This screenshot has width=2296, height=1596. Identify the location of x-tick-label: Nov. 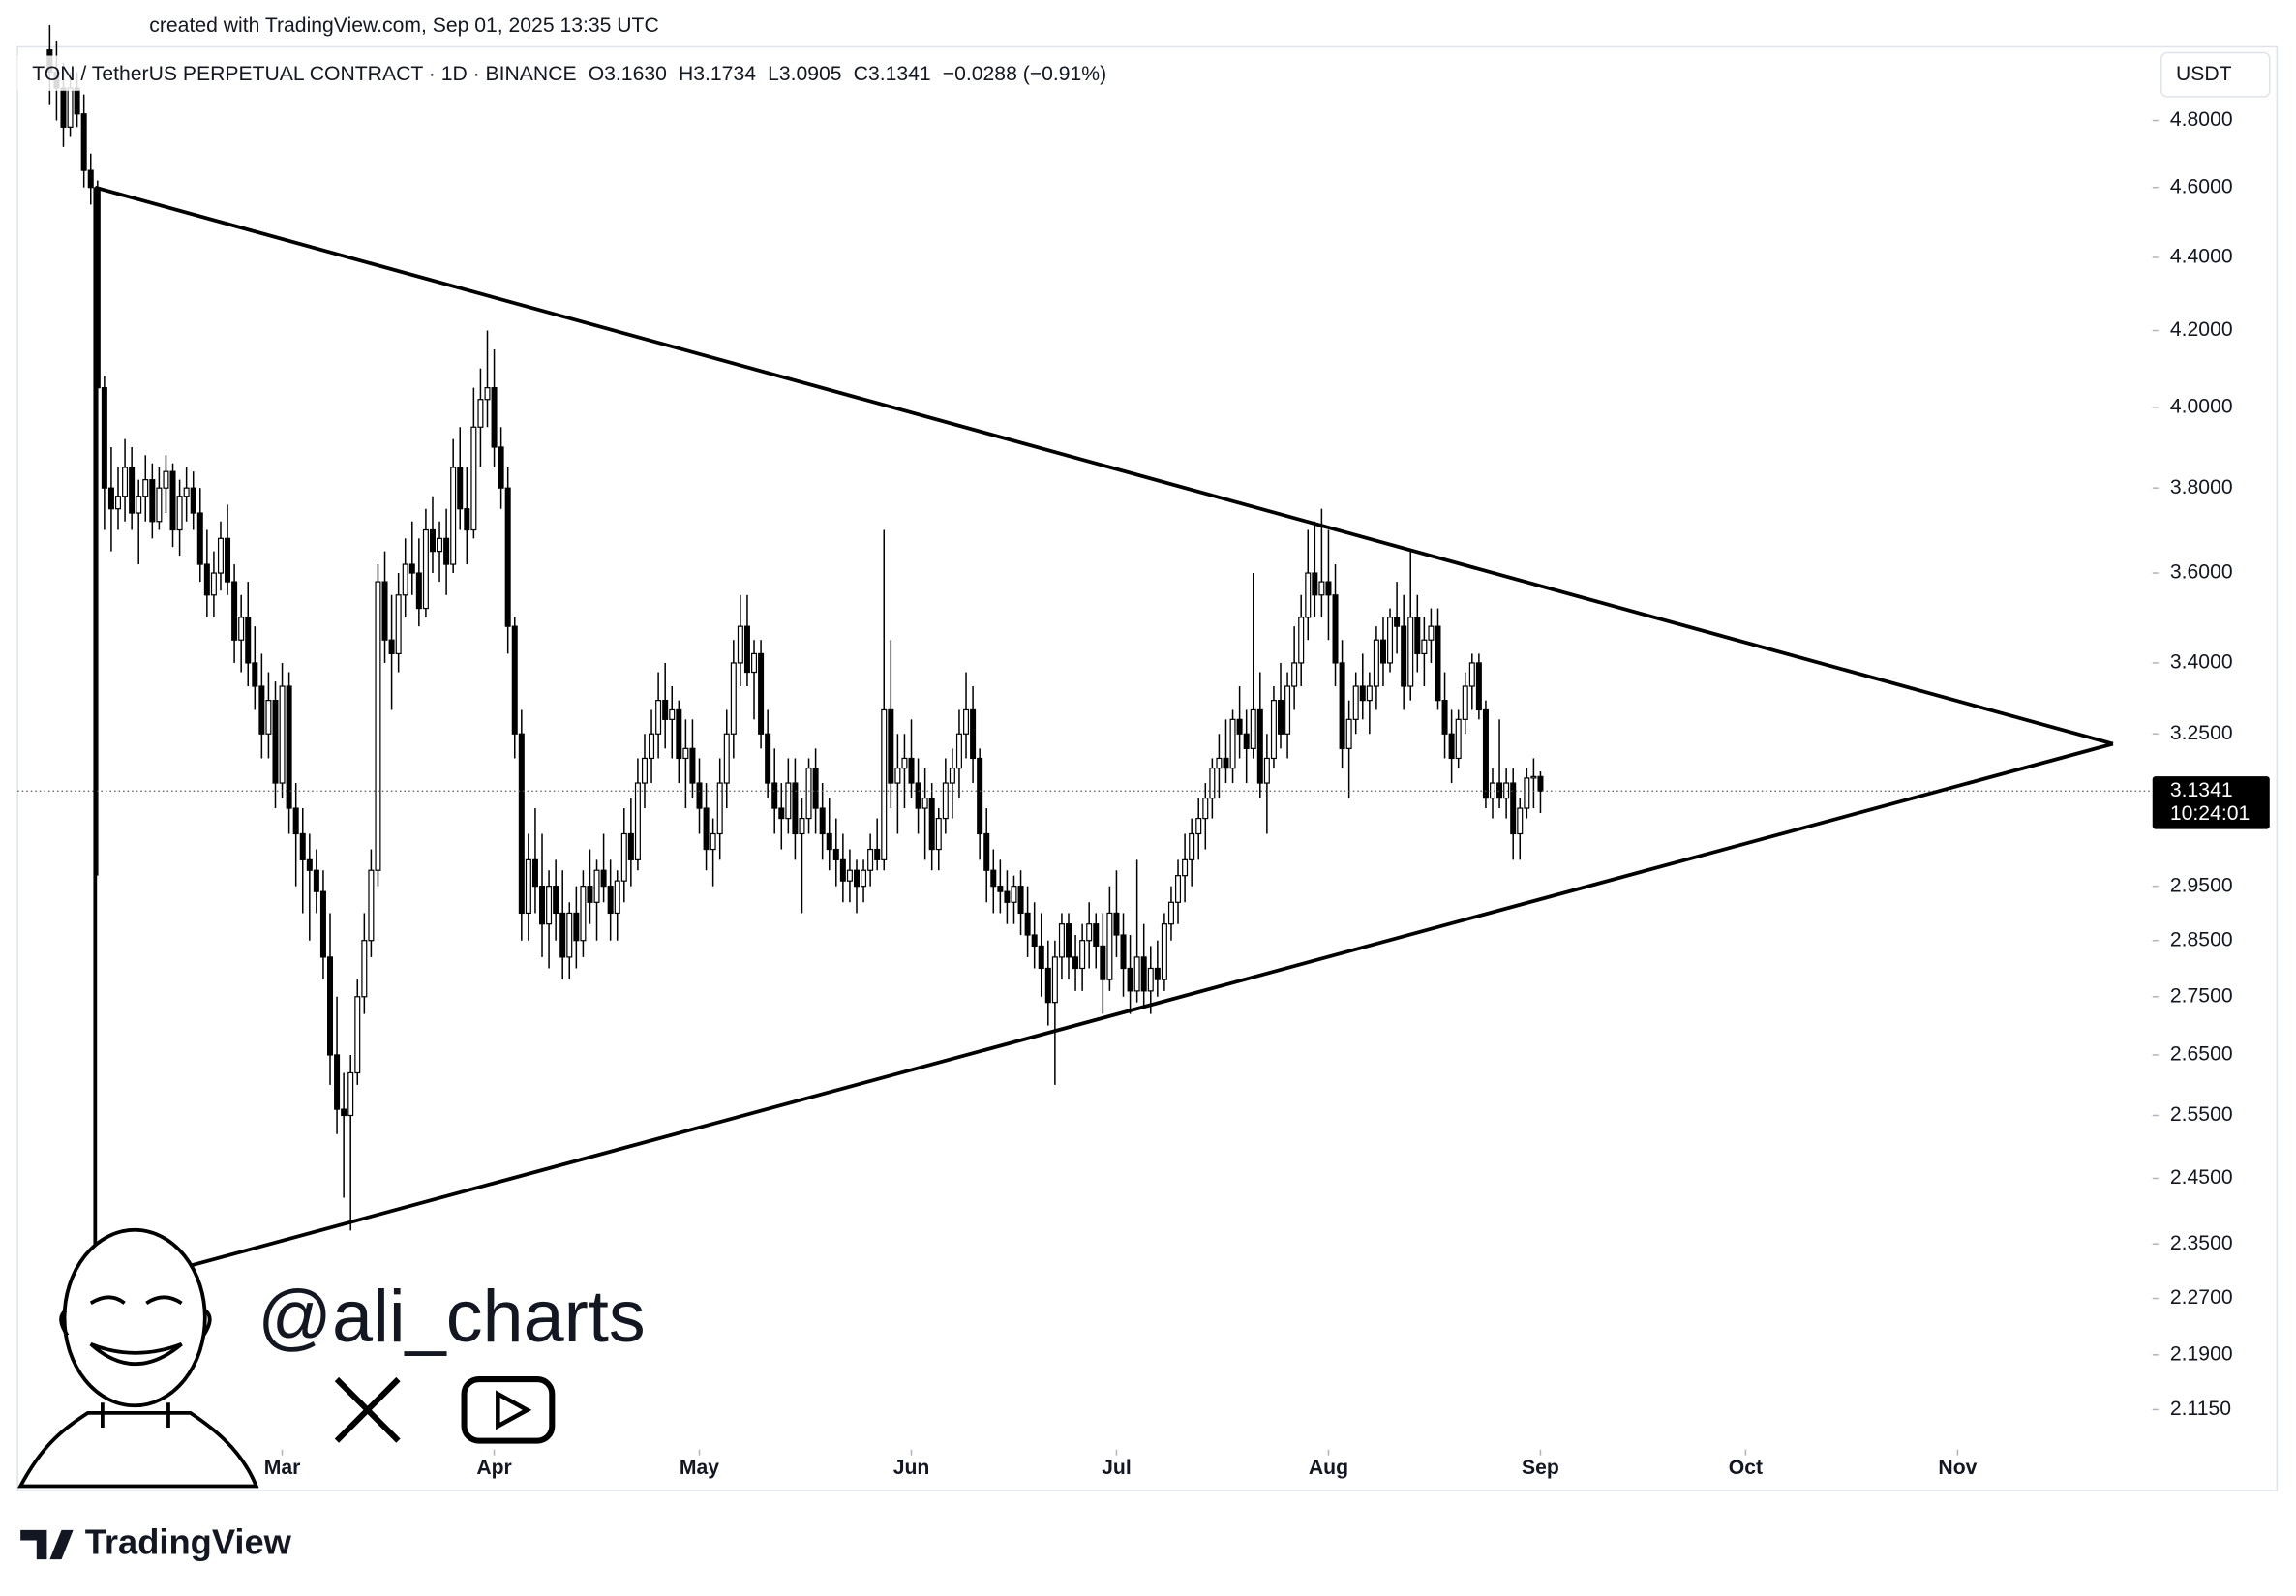
(1957, 1468).